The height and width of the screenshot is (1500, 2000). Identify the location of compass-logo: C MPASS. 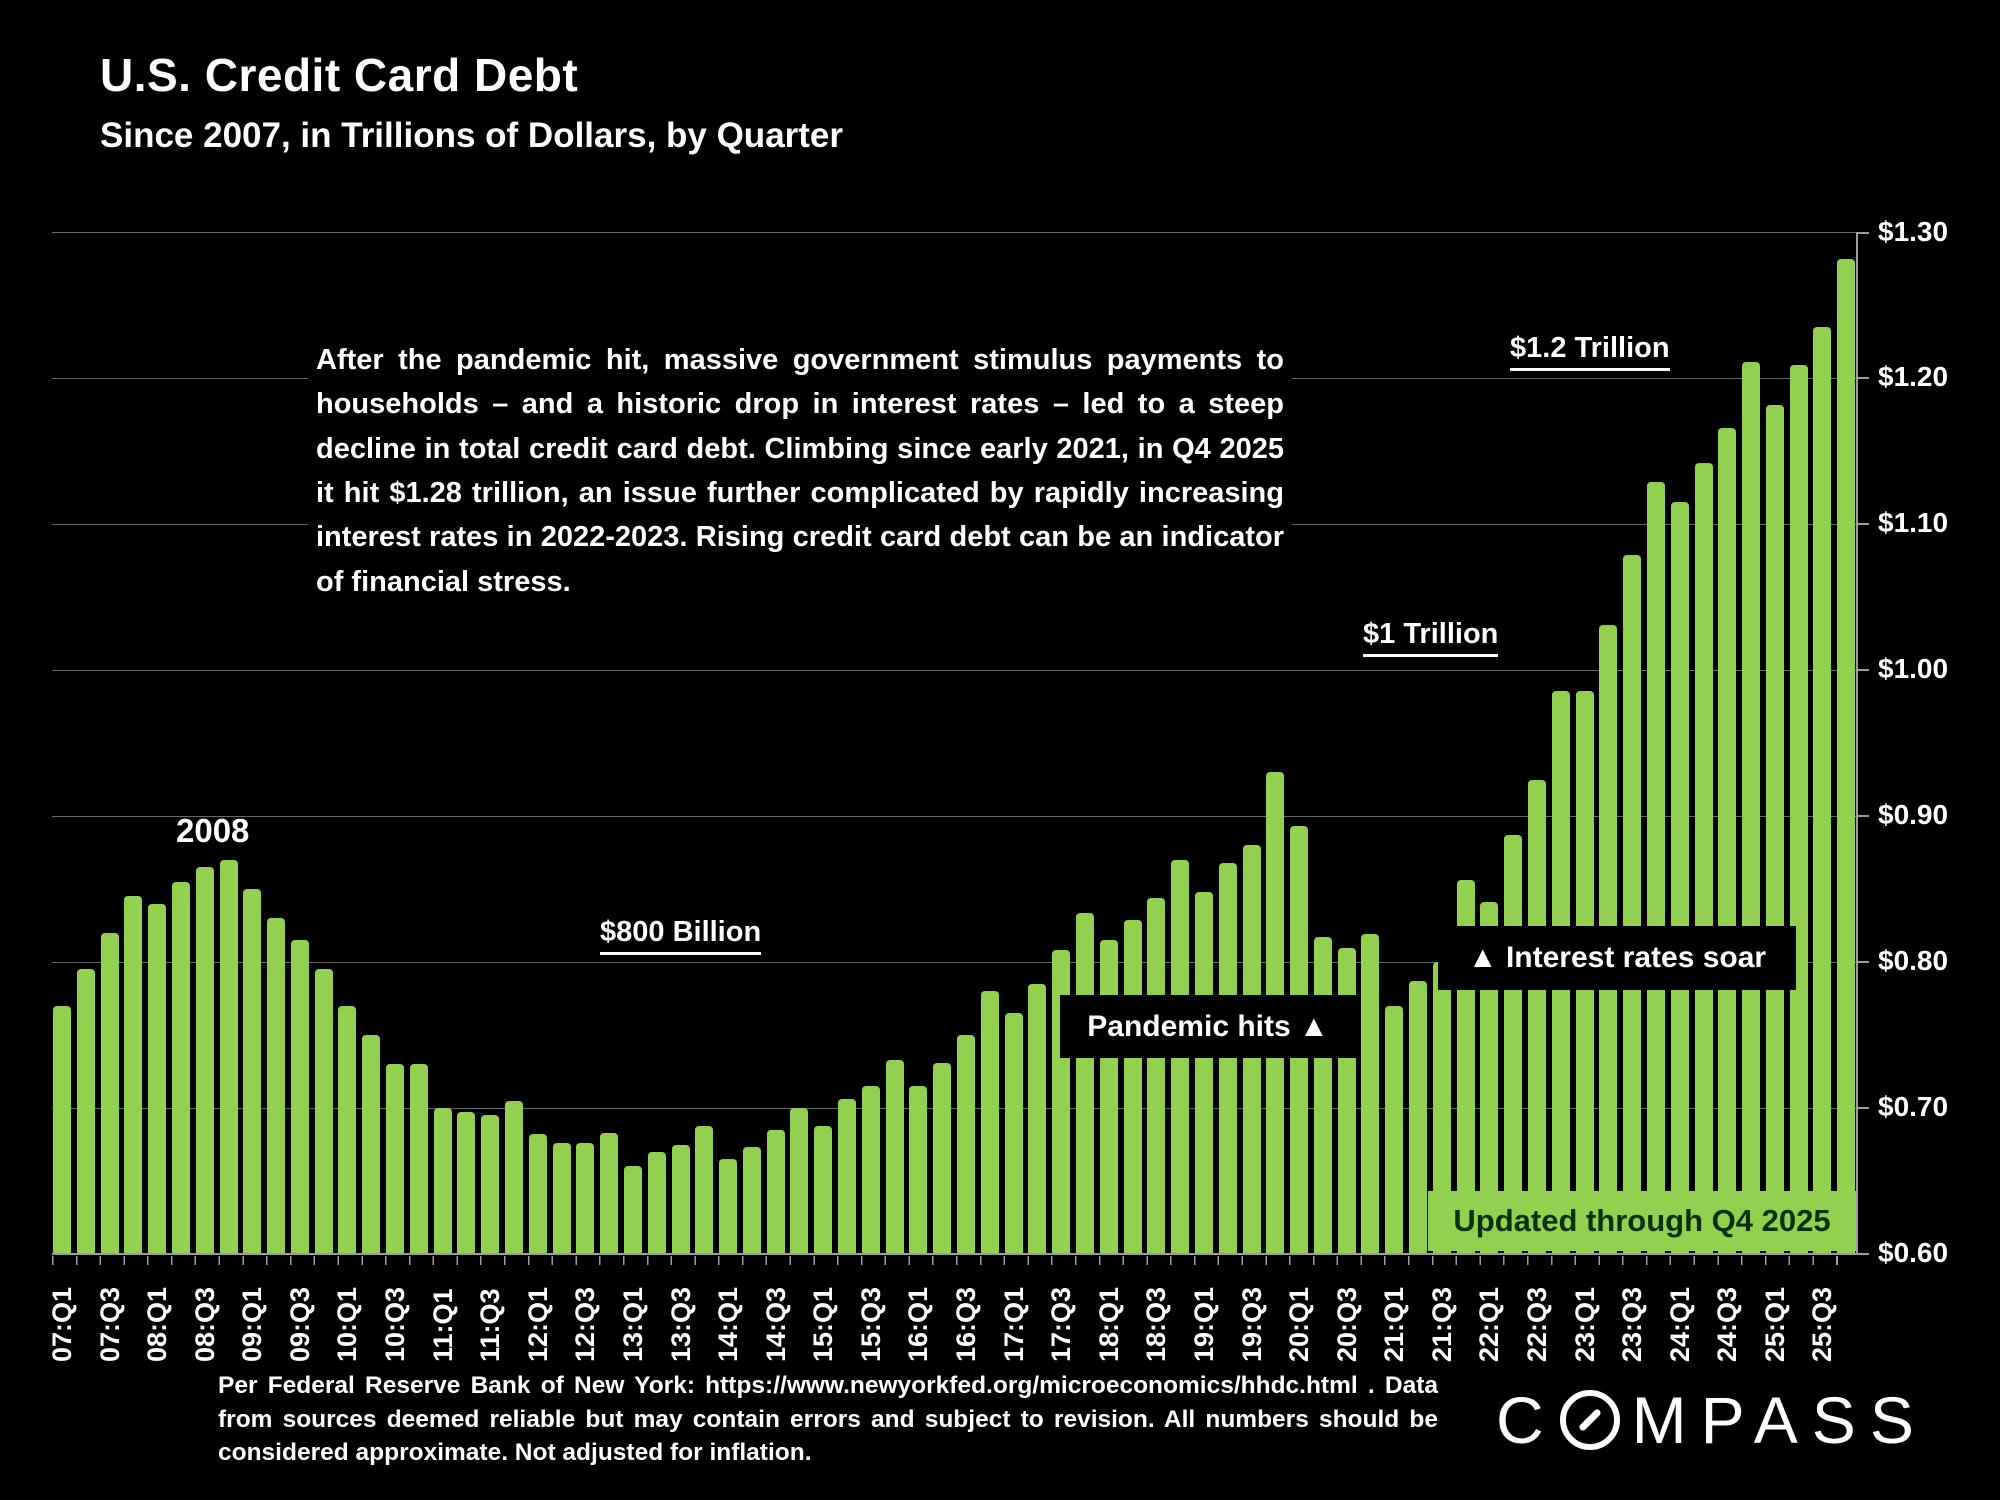
(1712, 1420).